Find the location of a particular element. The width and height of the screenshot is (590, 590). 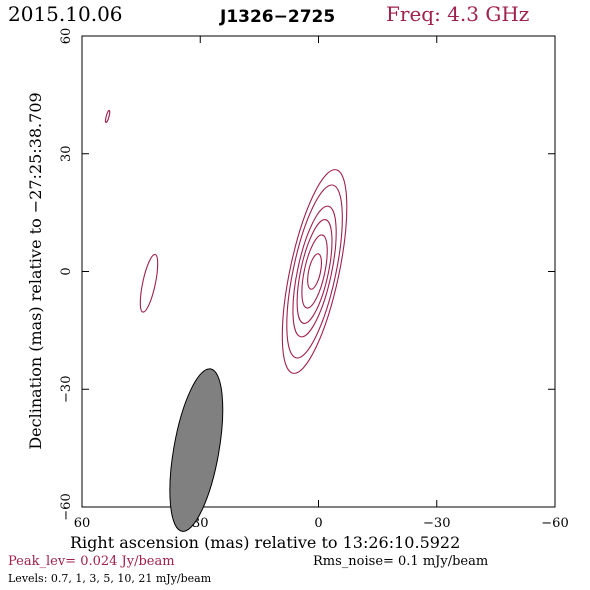

beam is located at coordinates (196, 450).